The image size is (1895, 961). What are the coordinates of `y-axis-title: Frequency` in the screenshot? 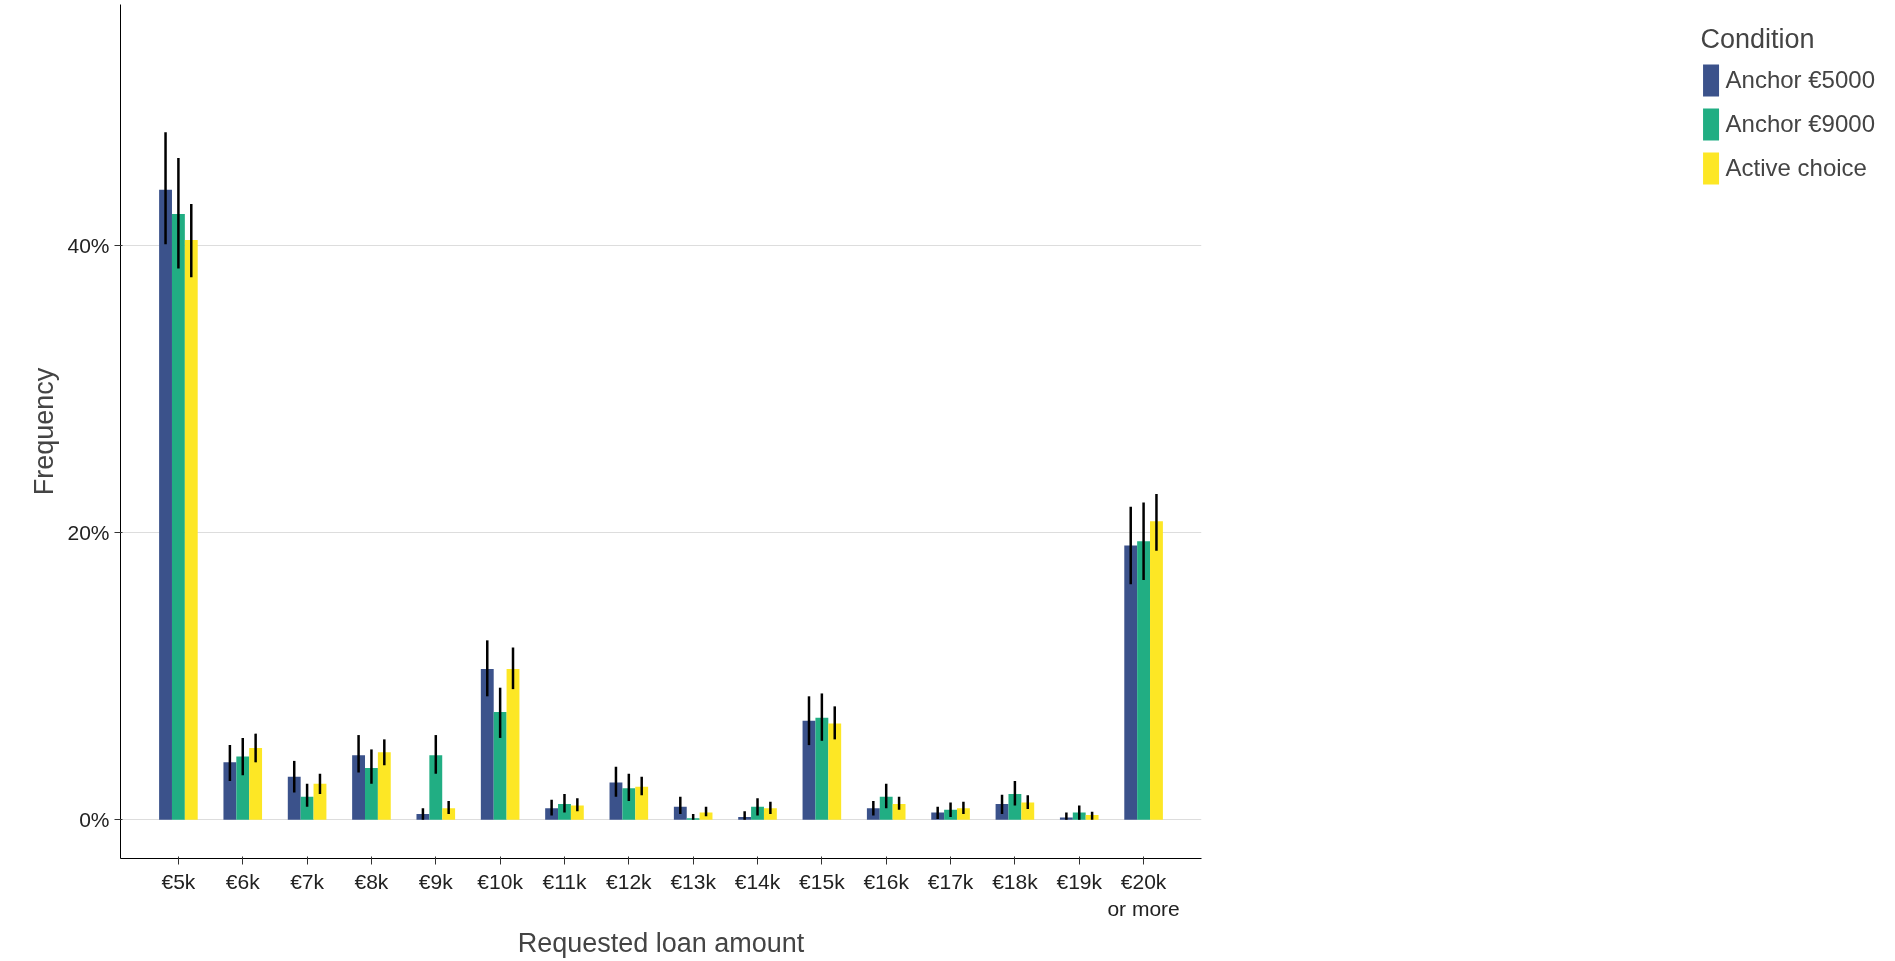 It's located at (44, 431).